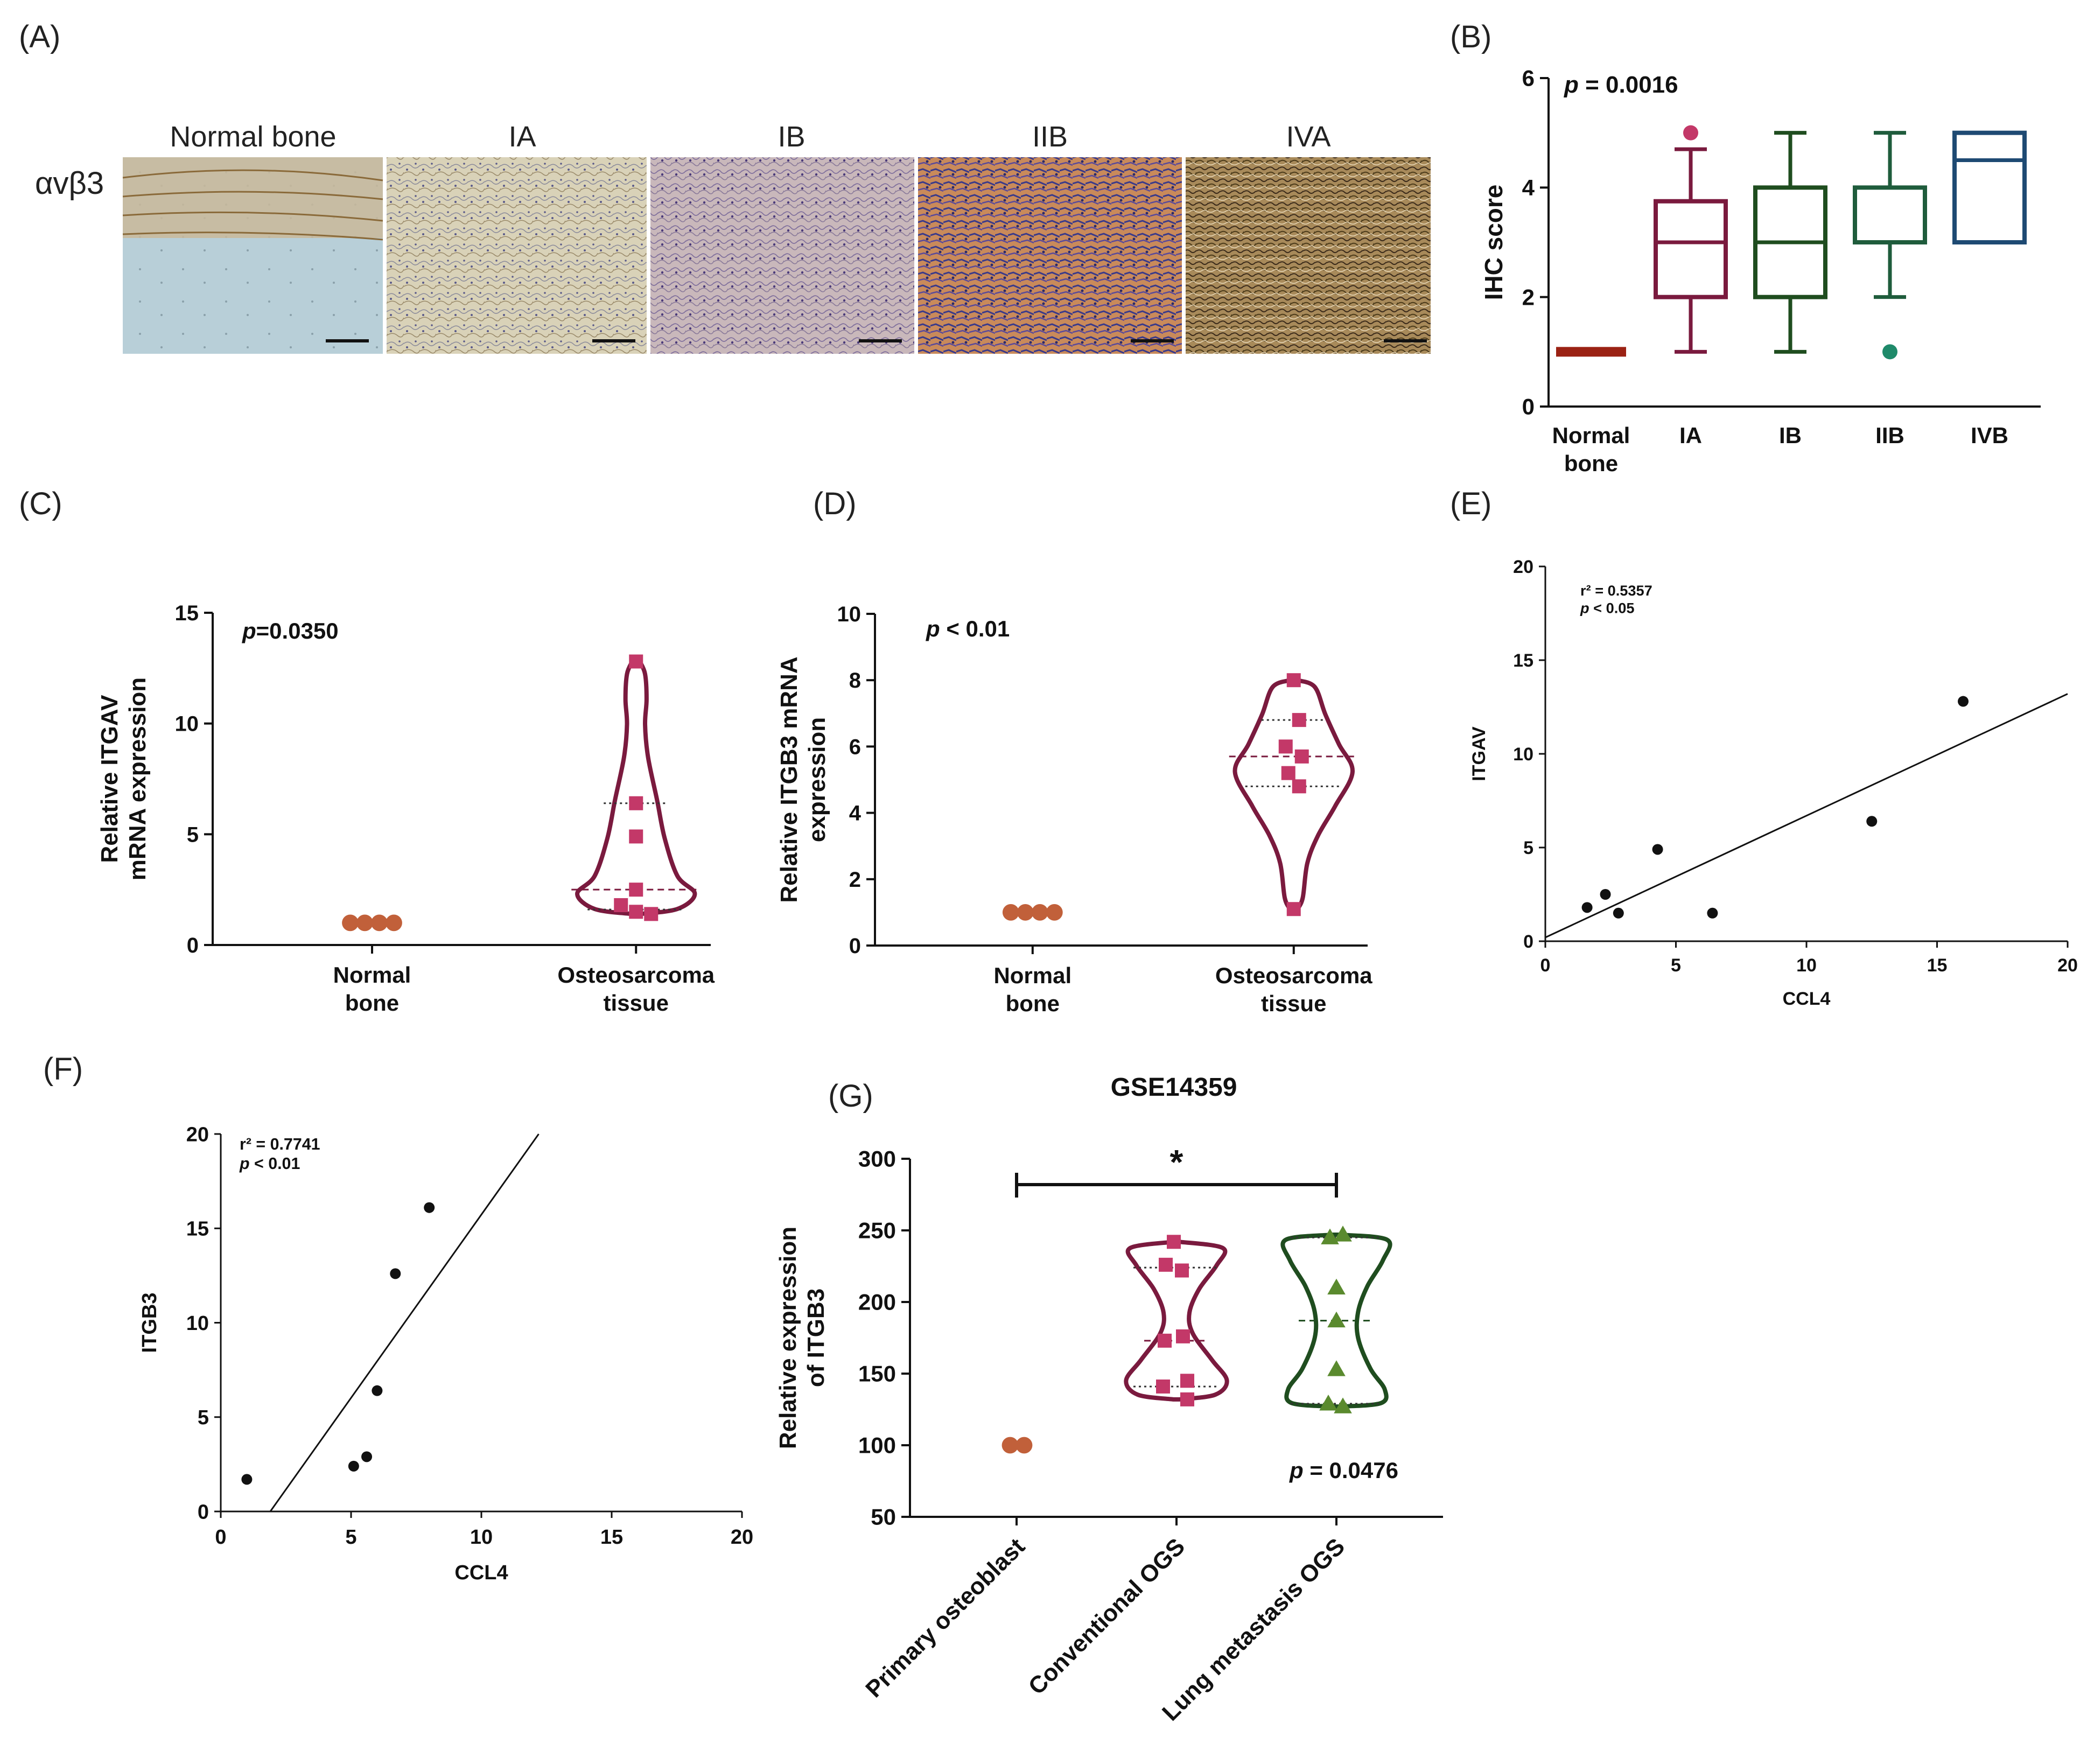 Image resolution: width=2087 pixels, height=1764 pixels. I want to click on b-p-value: p = 0.0016, so click(1621, 85).